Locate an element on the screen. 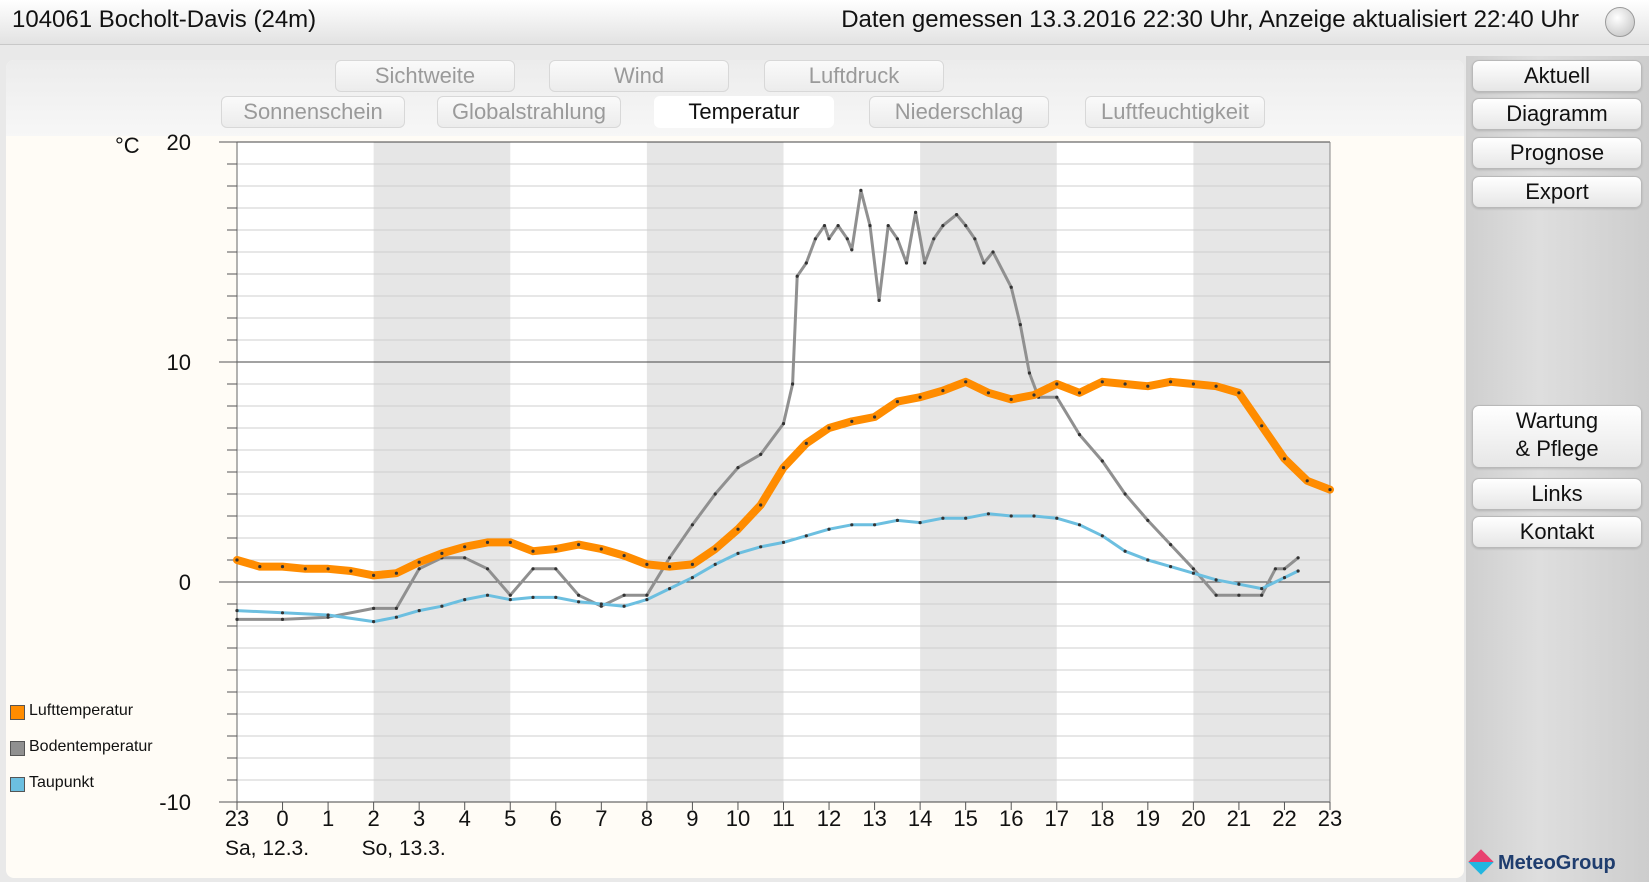  tab-sichtweite: Sichtweite is located at coordinates (425, 76).